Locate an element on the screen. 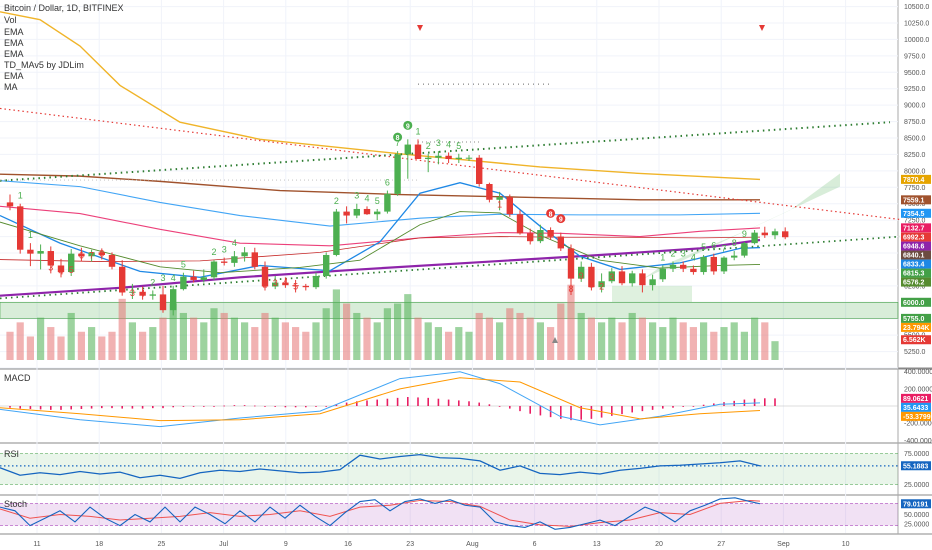  stoch-tag-label: 79.0191 is located at coordinates (915, 504).